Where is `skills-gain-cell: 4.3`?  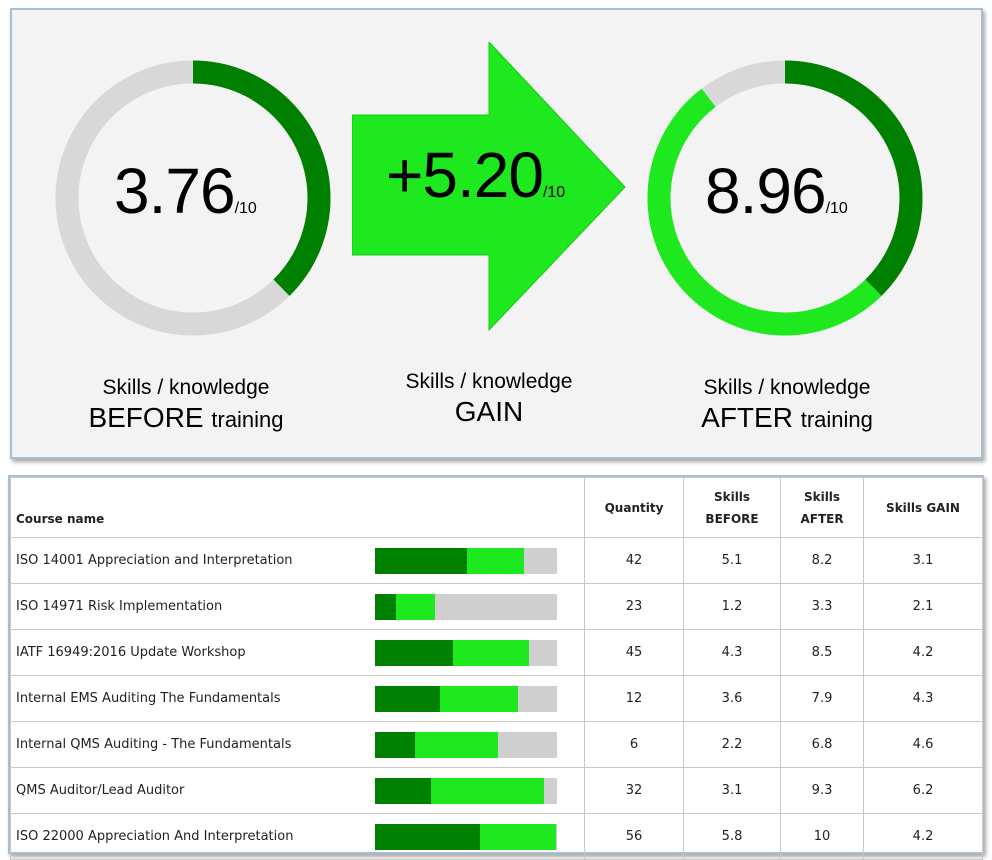
skills-gain-cell: 4.3 is located at coordinates (923, 698).